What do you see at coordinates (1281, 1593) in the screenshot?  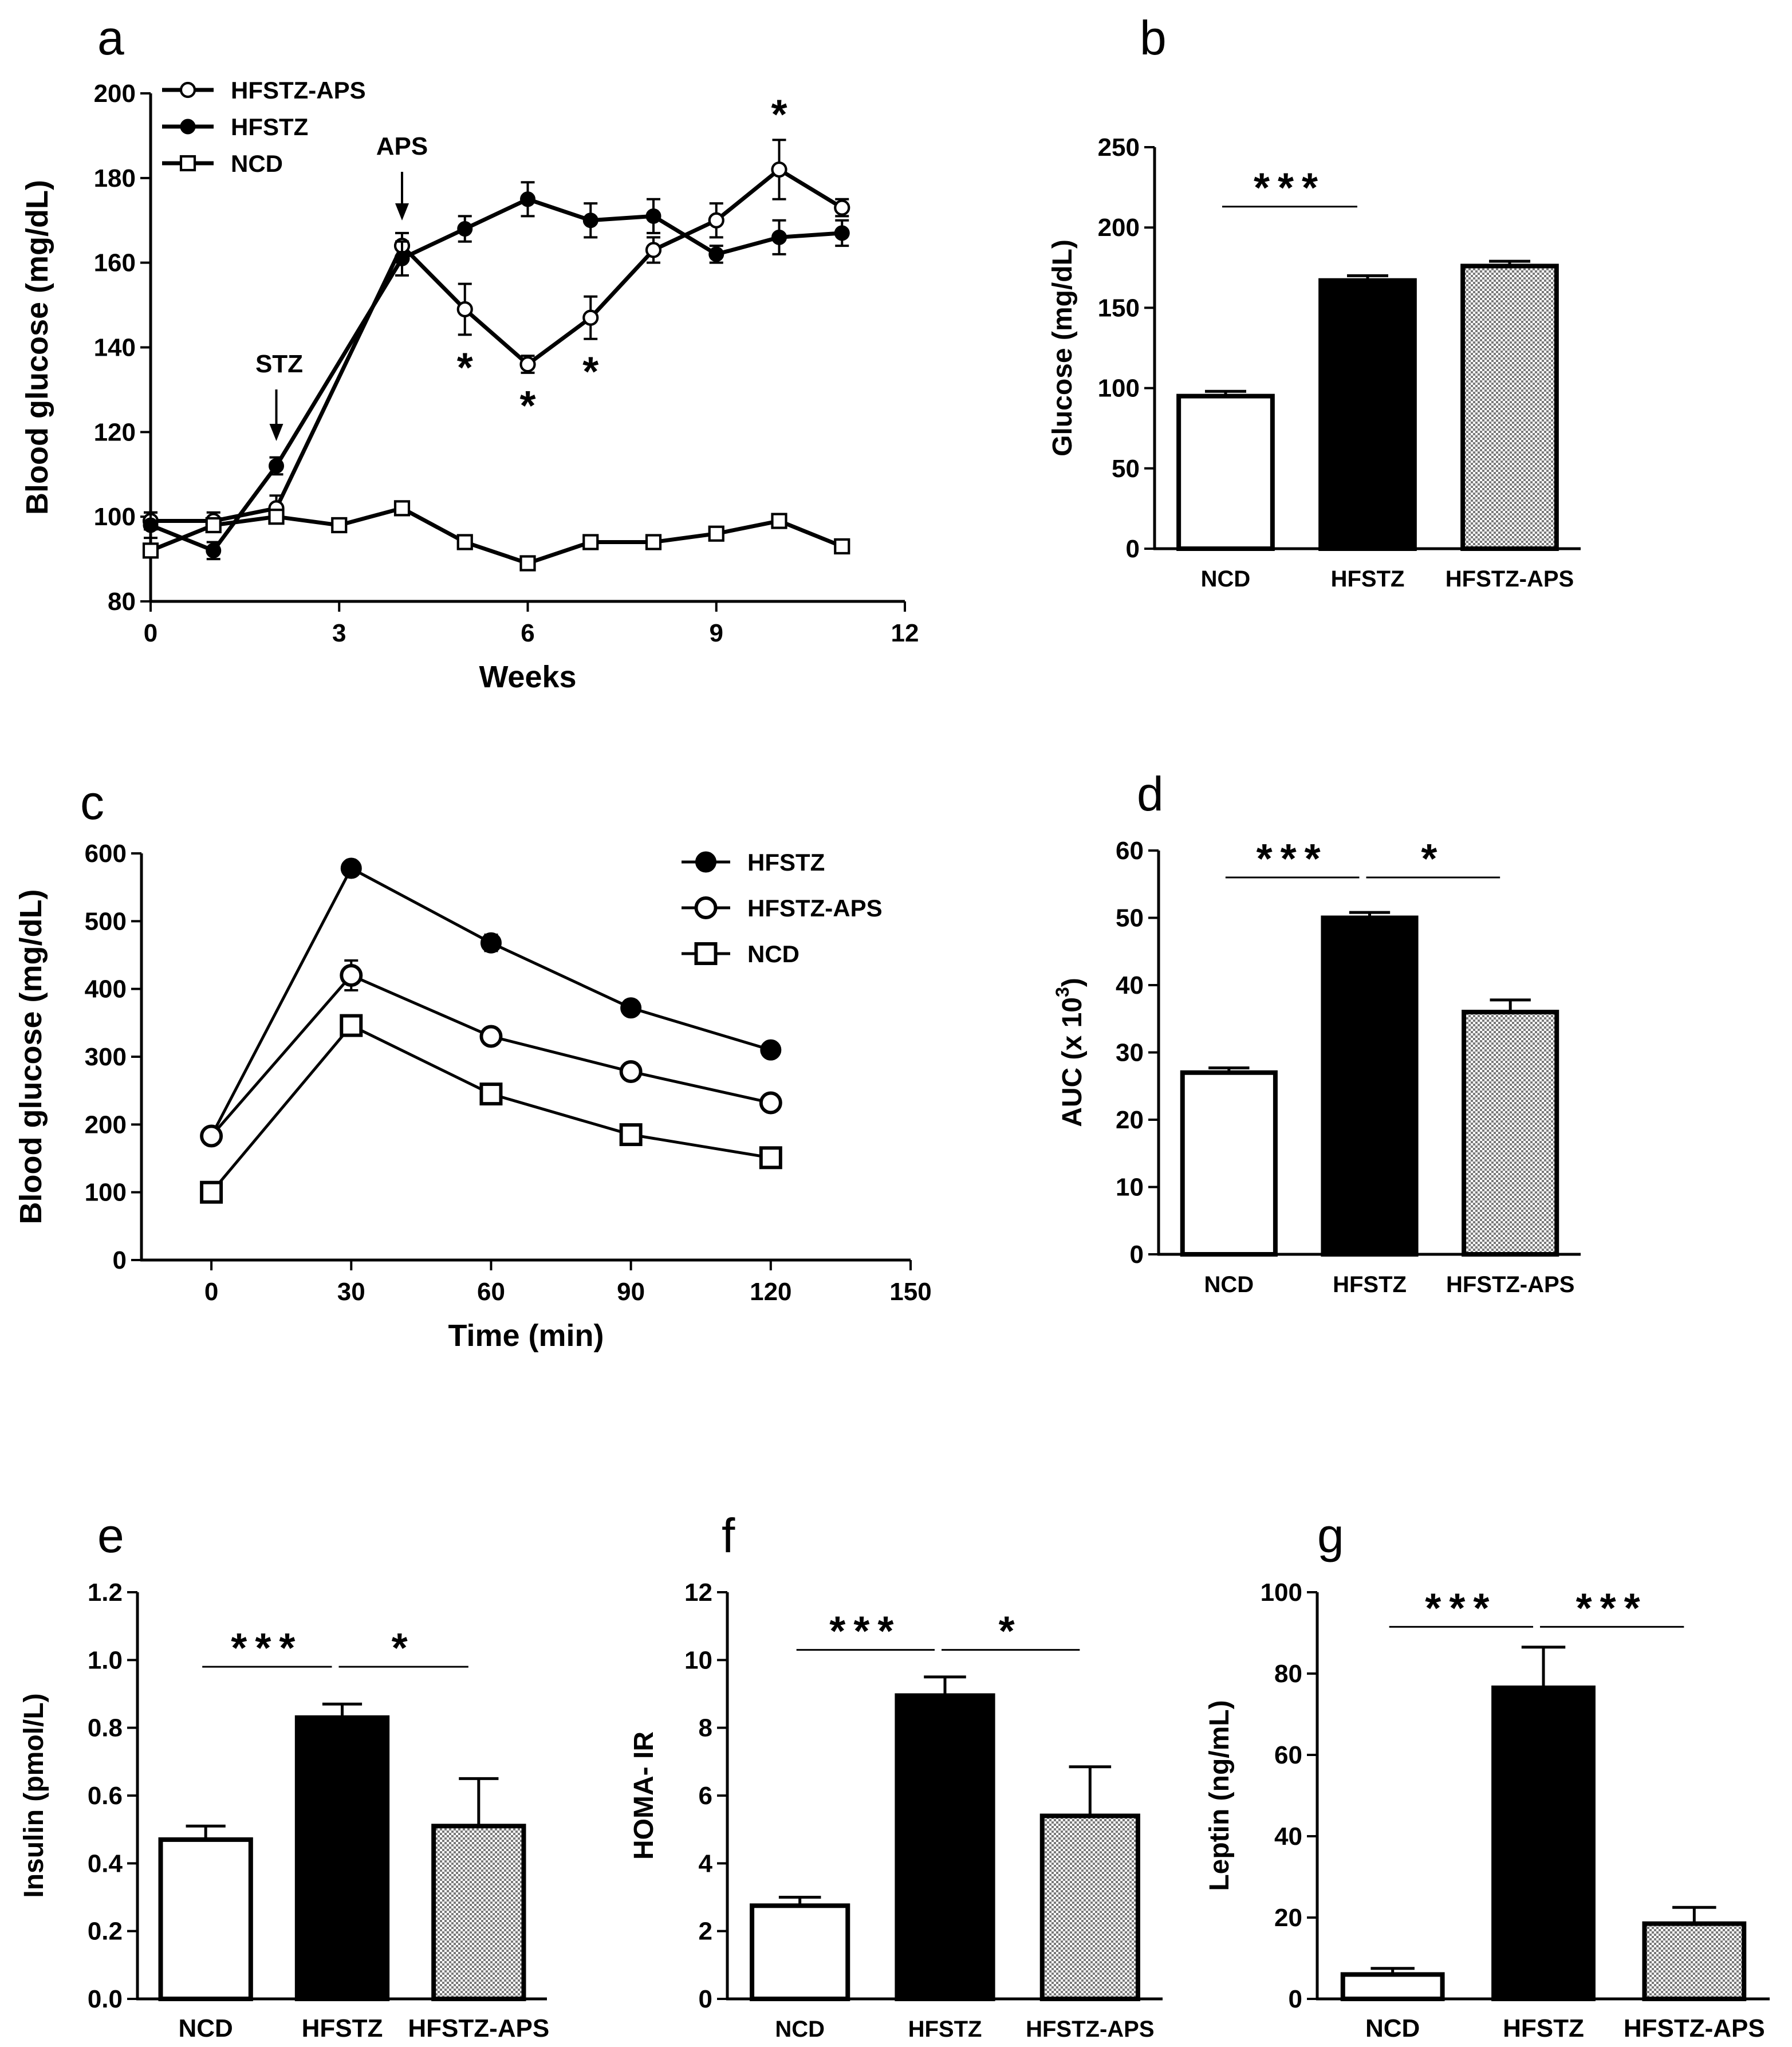 I see `y-tick-label: 100` at bounding box center [1281, 1593].